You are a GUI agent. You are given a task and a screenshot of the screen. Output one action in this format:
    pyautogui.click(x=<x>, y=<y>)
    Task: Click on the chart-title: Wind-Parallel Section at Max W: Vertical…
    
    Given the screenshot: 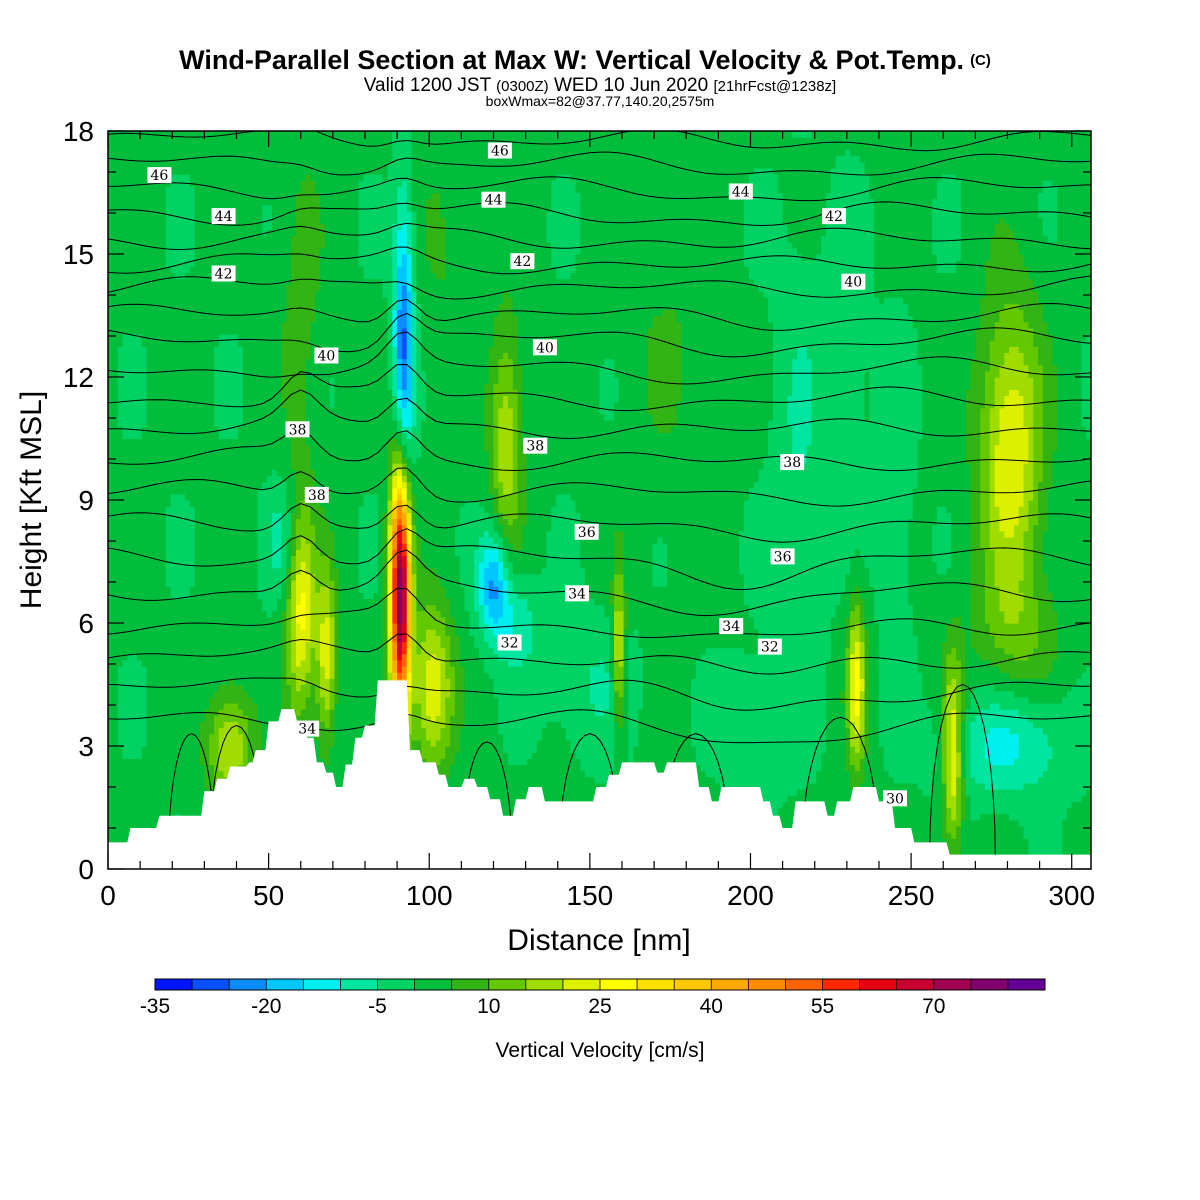 What is the action you would take?
    pyautogui.click(x=585, y=60)
    